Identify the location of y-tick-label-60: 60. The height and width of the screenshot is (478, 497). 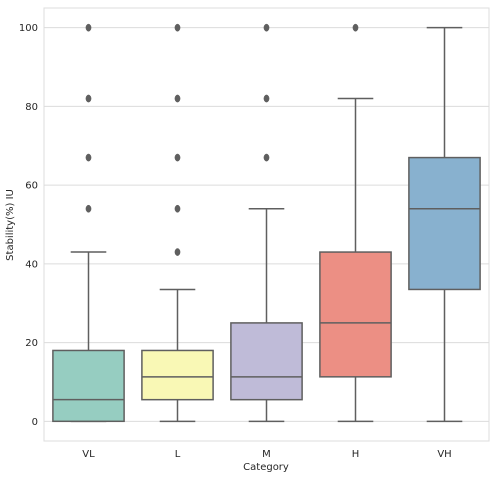
(31, 186).